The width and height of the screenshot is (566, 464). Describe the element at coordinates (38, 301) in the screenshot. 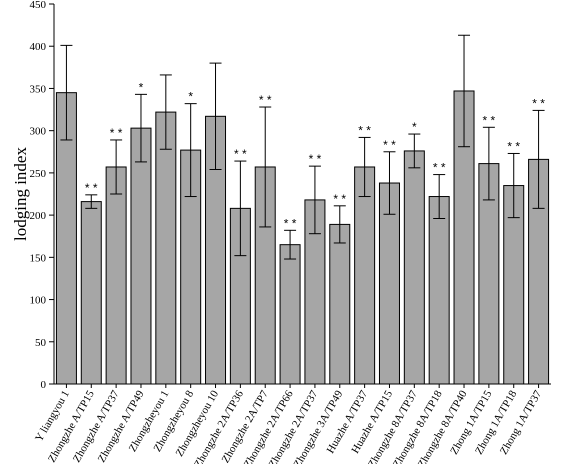

I see `y-tick-label: 100` at that location.